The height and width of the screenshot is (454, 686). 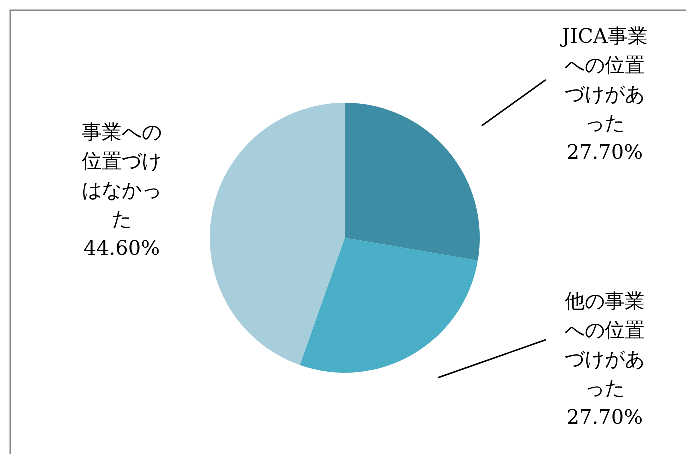 What do you see at coordinates (122, 248) in the screenshot?
I see `data-label: 44.60%` at bounding box center [122, 248].